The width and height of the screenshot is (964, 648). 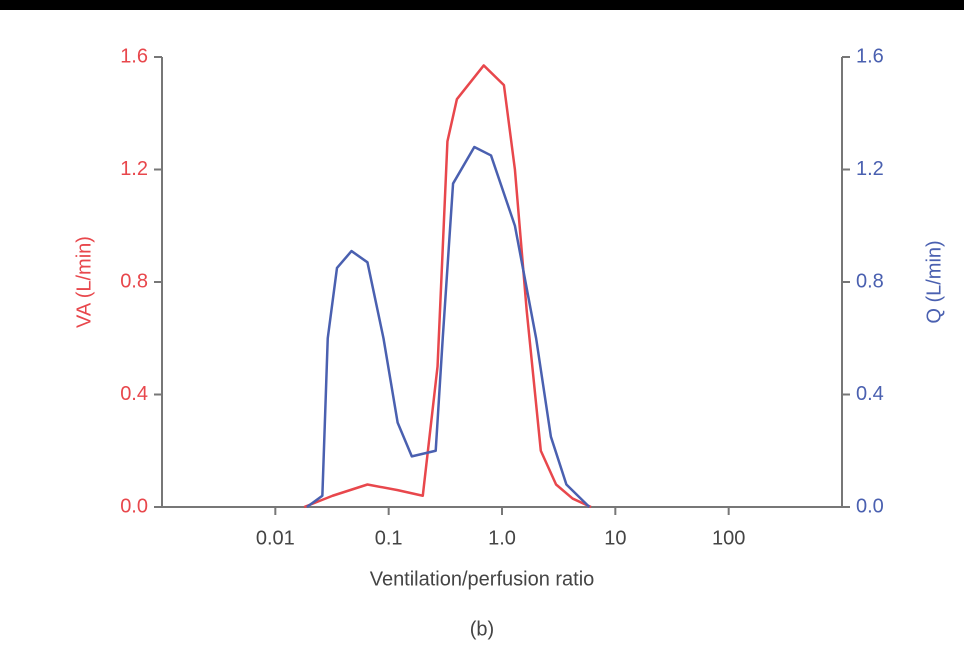 I want to click on y2-tick-label: 0.8, so click(x=870, y=281).